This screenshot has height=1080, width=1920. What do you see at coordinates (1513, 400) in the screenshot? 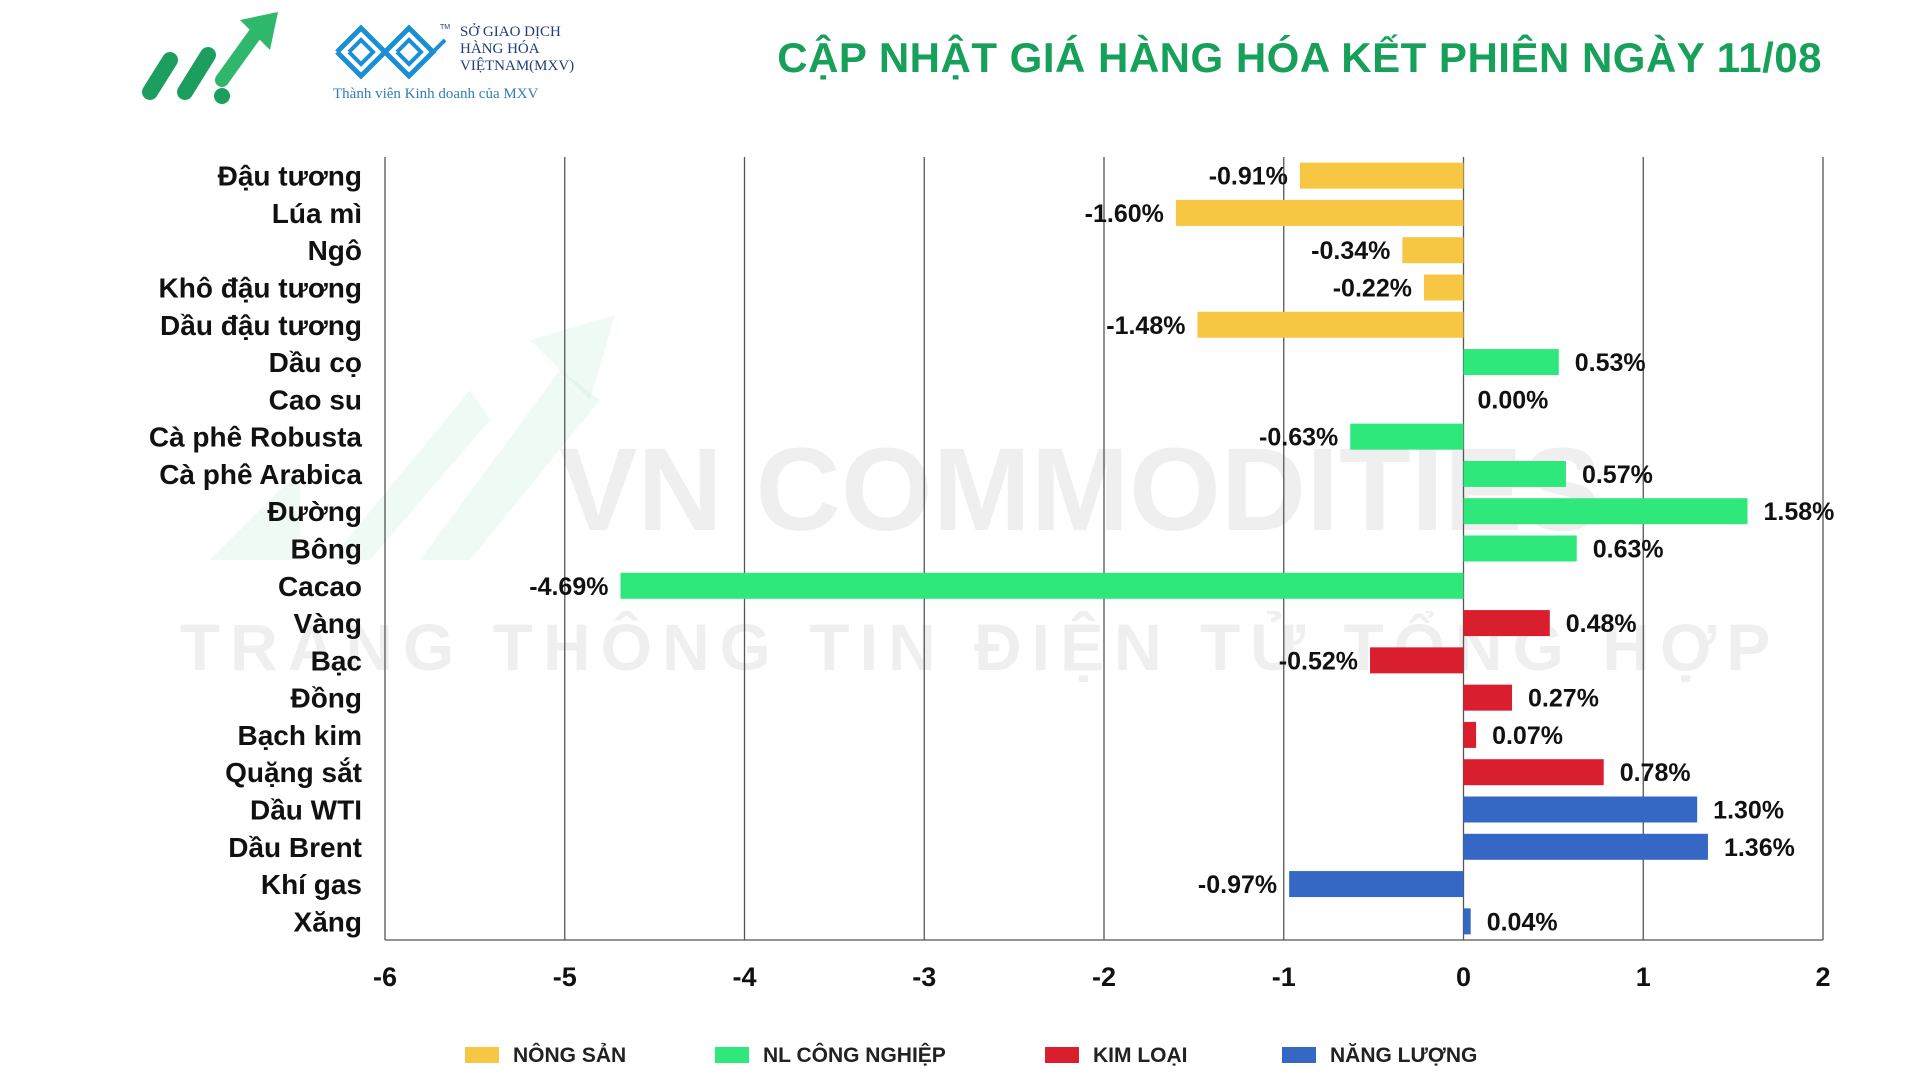
I see `value-label: 0.00%` at bounding box center [1513, 400].